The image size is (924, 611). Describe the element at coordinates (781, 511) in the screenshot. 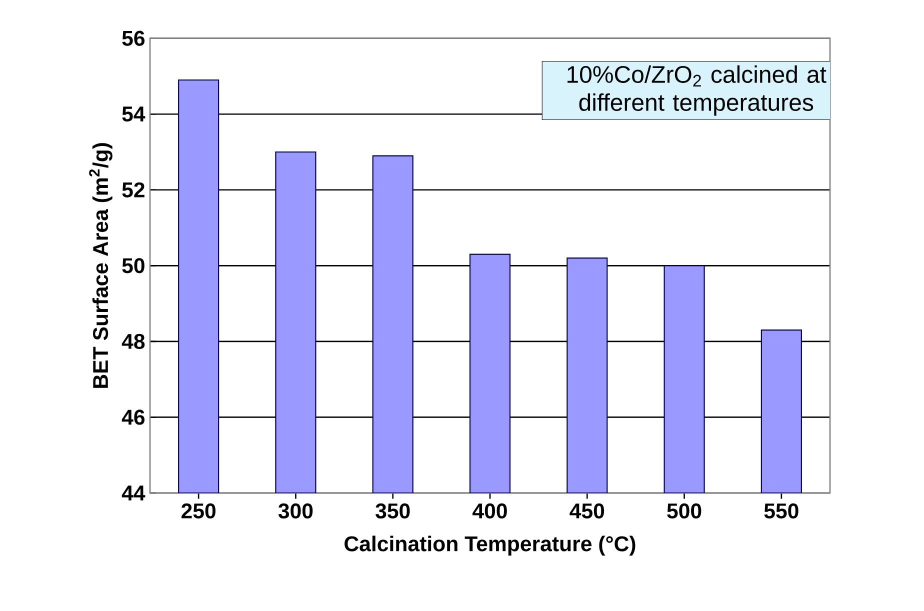

I see `x-tick-label: 550` at that location.